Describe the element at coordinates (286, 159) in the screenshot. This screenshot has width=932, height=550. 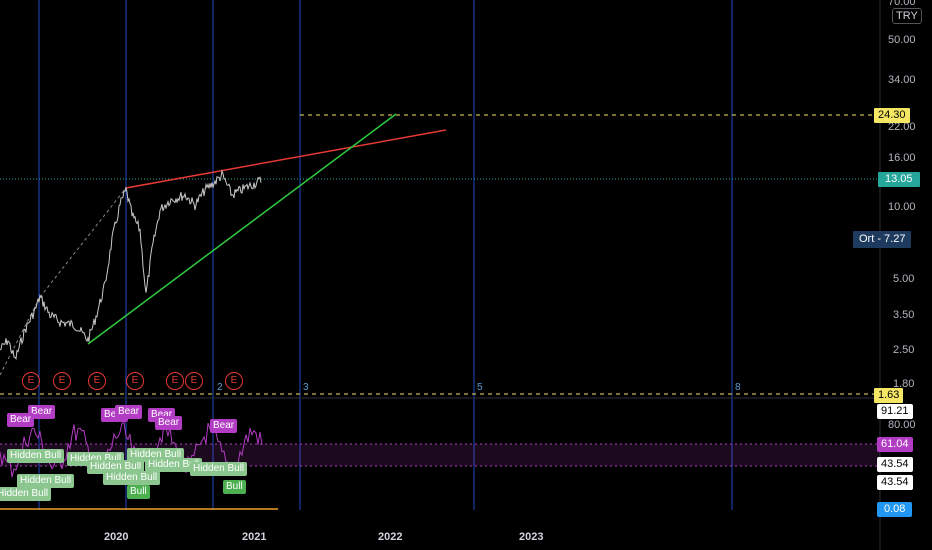
I see `upper-trend-line` at that location.